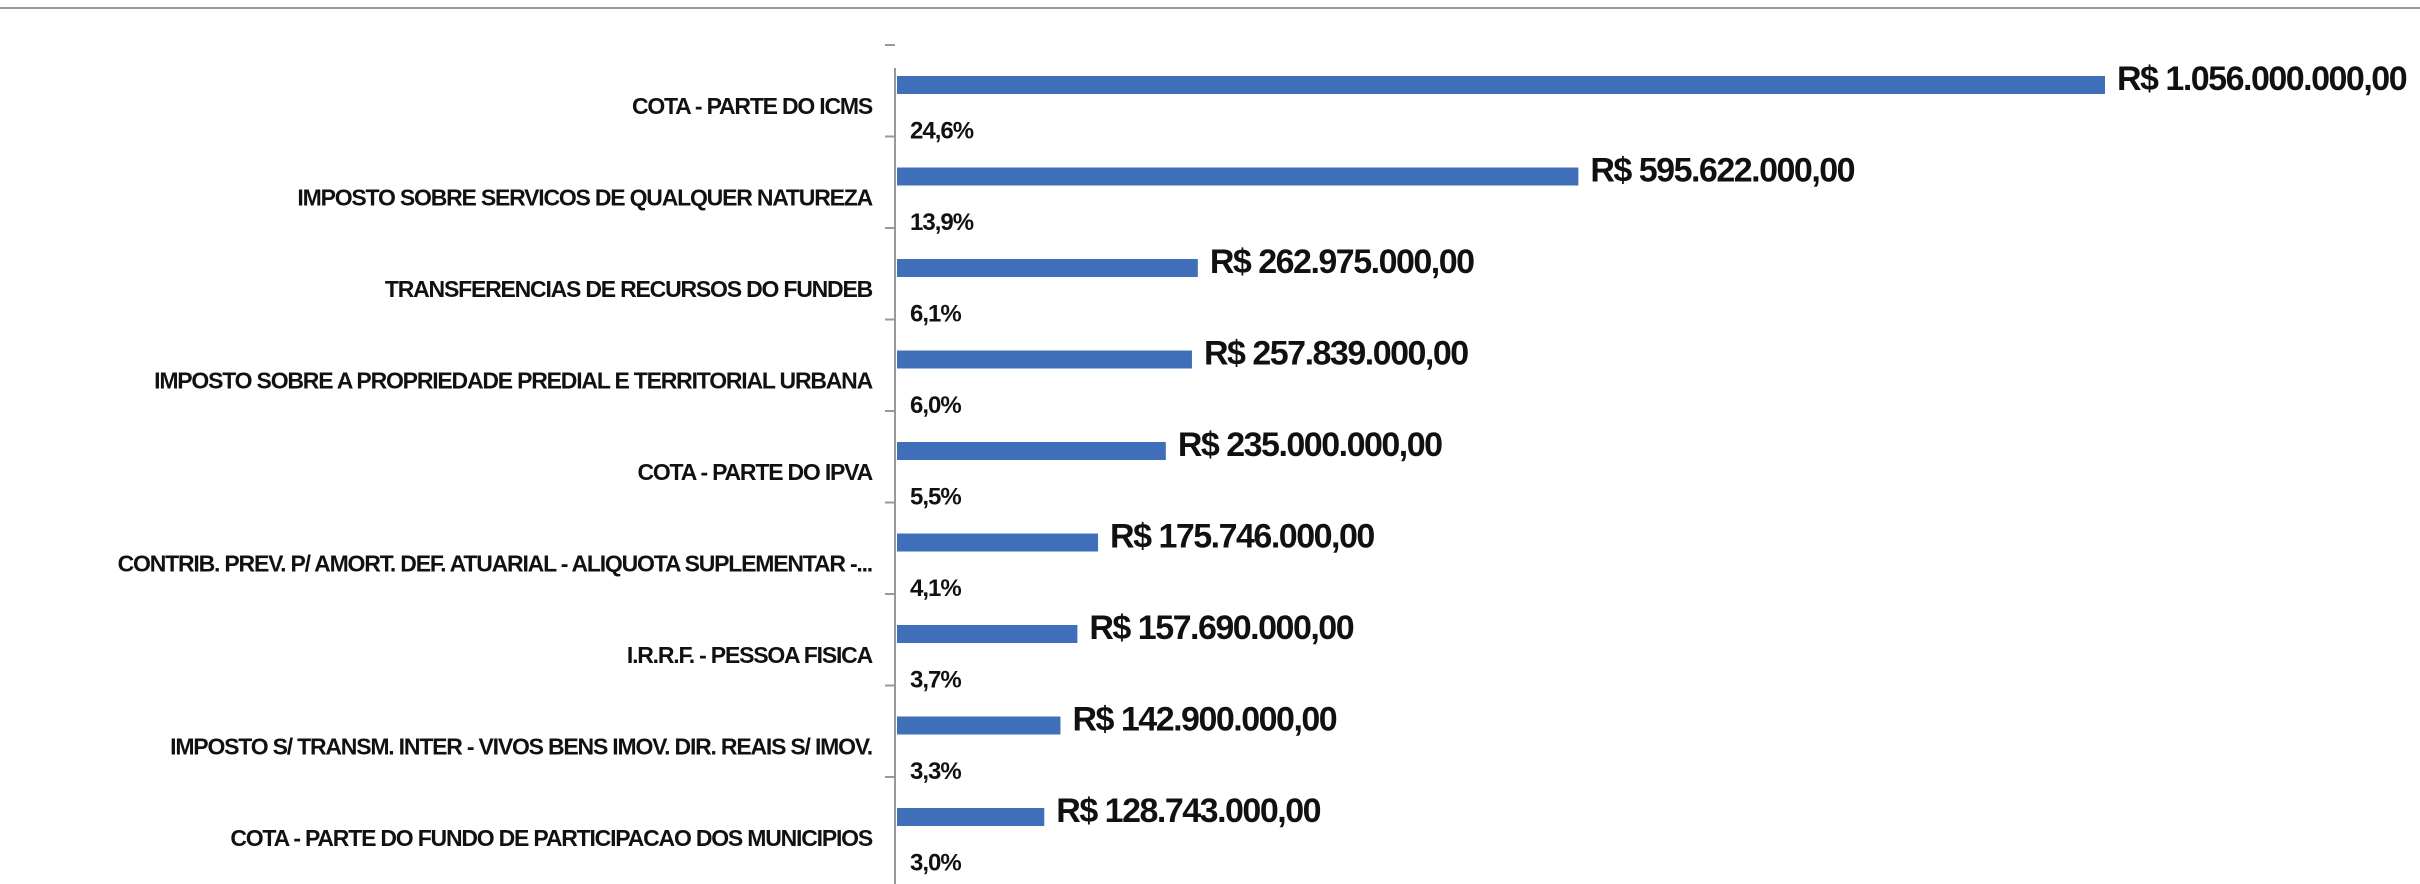 The image size is (2420, 884). Describe the element at coordinates (935, 862) in the screenshot. I see `share-label: 3,0%` at that location.